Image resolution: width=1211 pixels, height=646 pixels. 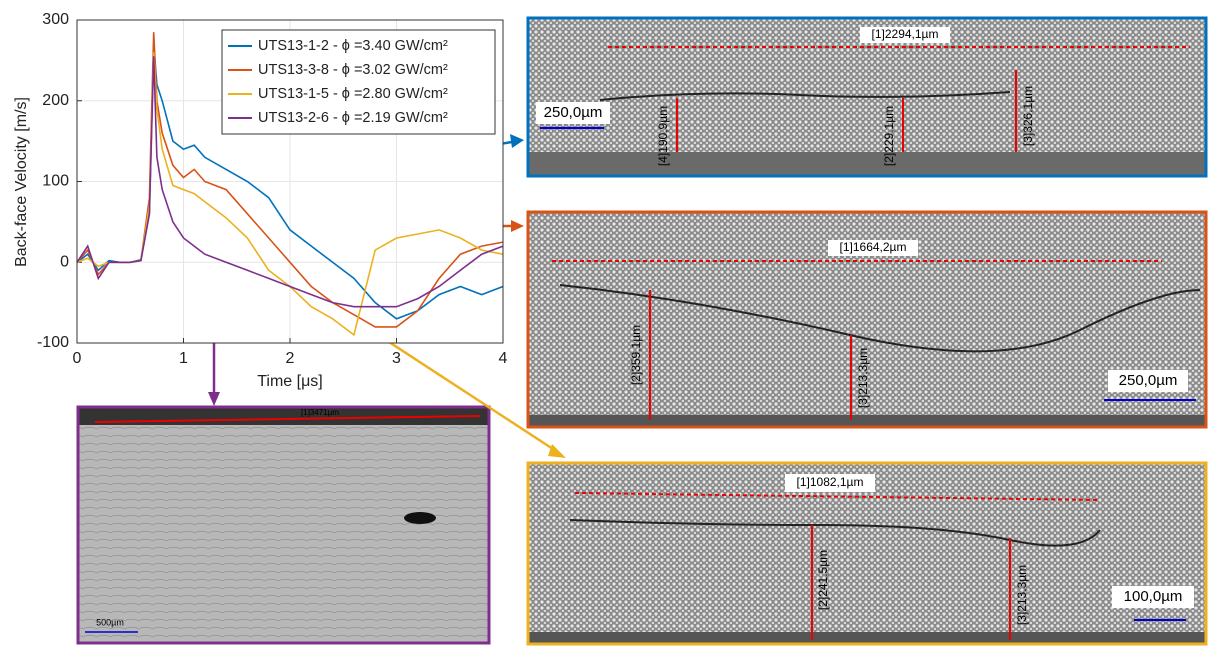 I want to click on measure-label: [1]1664,2µm, so click(x=873, y=247).